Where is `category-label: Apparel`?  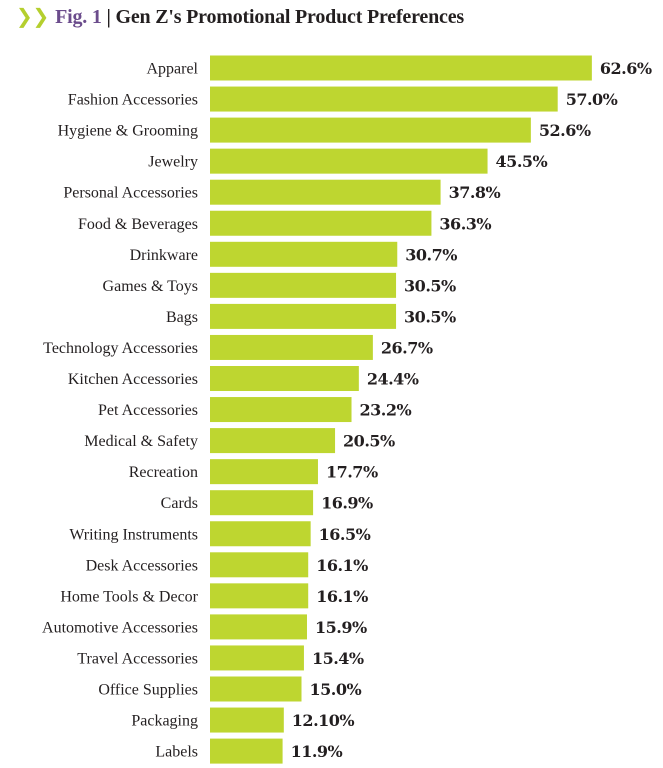 category-label: Apparel is located at coordinates (172, 69).